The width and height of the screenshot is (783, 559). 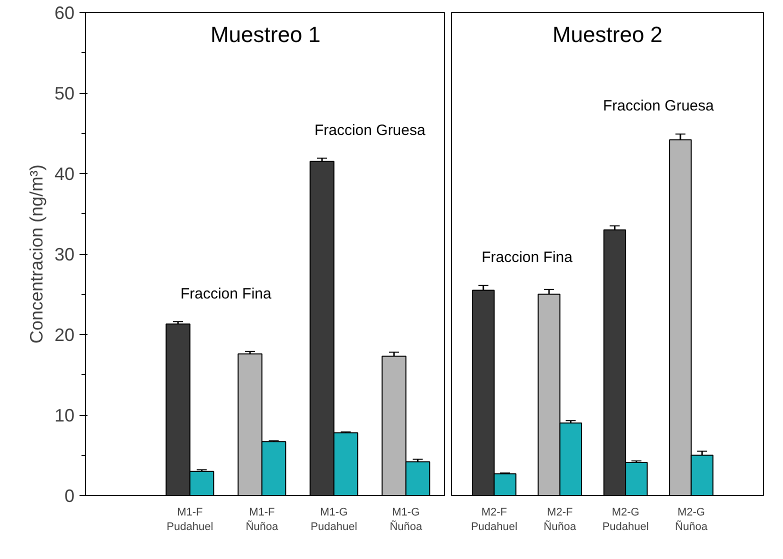 I want to click on chart-title: Muestreo 2, so click(x=607, y=35).